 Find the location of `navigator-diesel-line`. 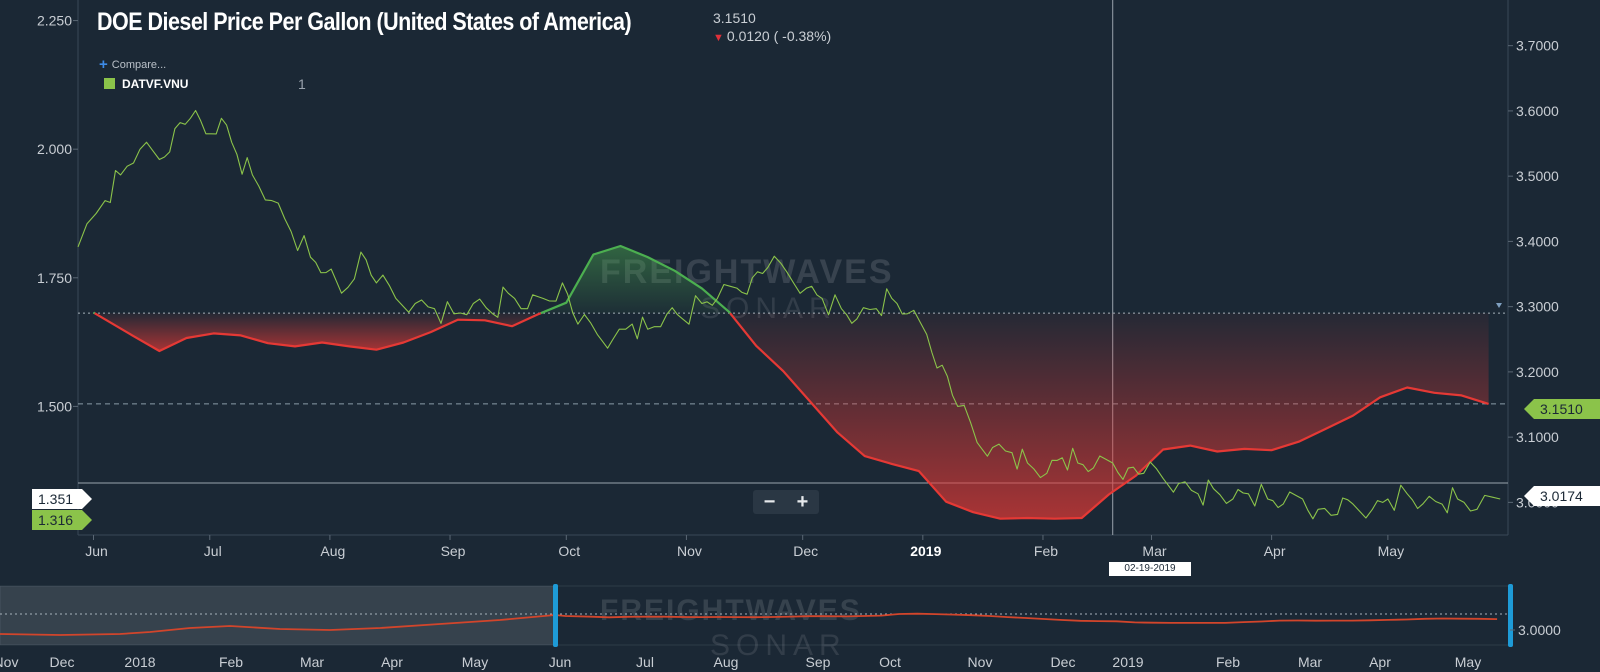

navigator-diesel-line is located at coordinates (749, 624).